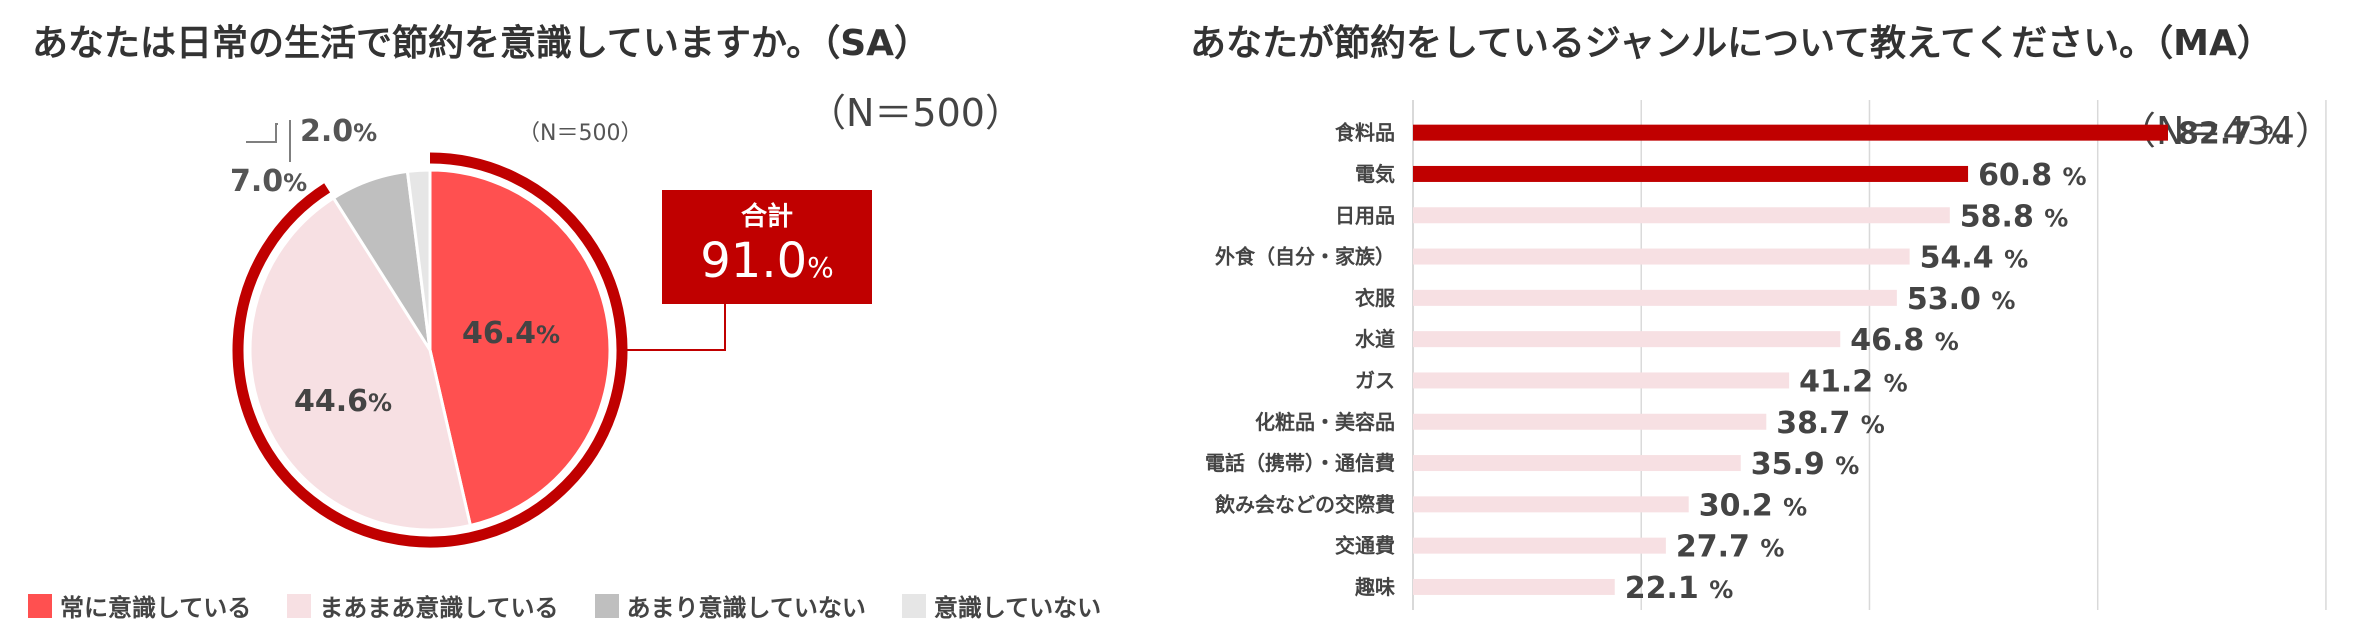 The height and width of the screenshot is (633, 2369). I want to click on pie-sample-size-small: （N＝500）, so click(580, 133).